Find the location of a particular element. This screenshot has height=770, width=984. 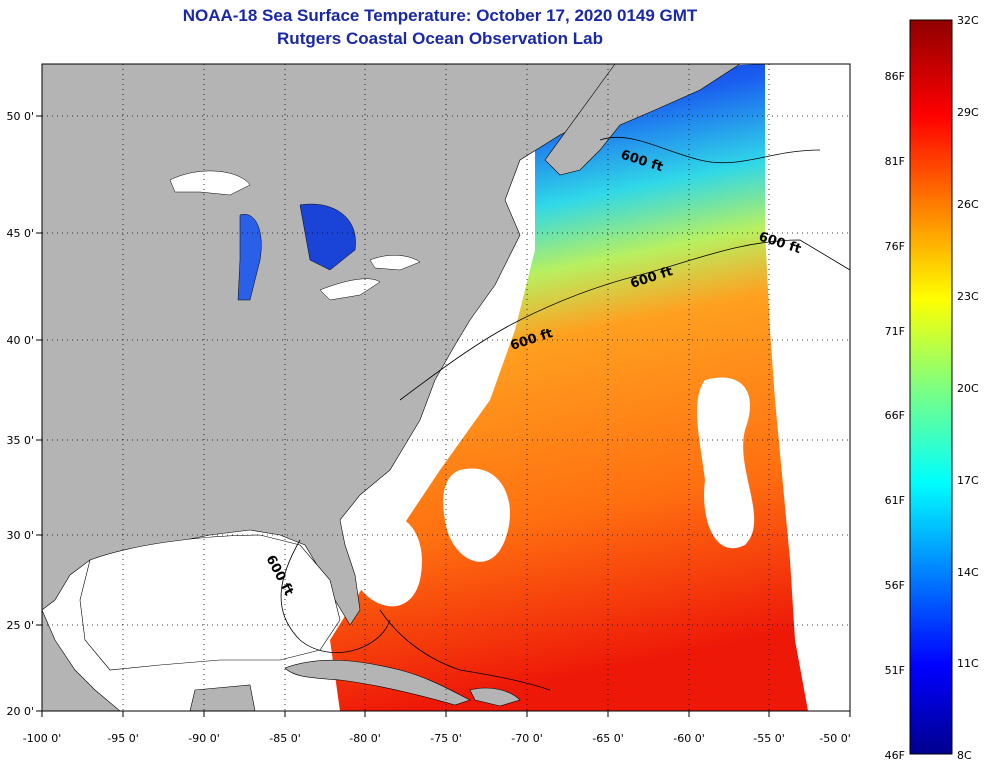

lon-label: -50 0' is located at coordinates (835, 738).